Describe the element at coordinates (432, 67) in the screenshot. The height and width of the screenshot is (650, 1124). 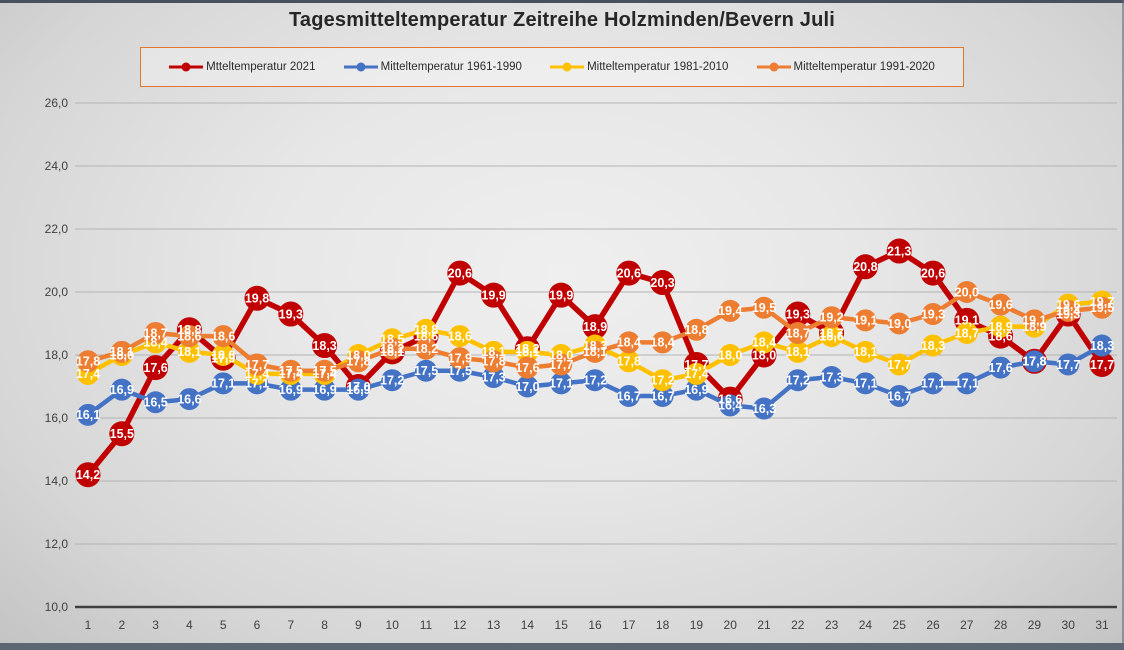
I see `legend-item-1961-1990: Mitteltemperatur 1961-1990` at that location.